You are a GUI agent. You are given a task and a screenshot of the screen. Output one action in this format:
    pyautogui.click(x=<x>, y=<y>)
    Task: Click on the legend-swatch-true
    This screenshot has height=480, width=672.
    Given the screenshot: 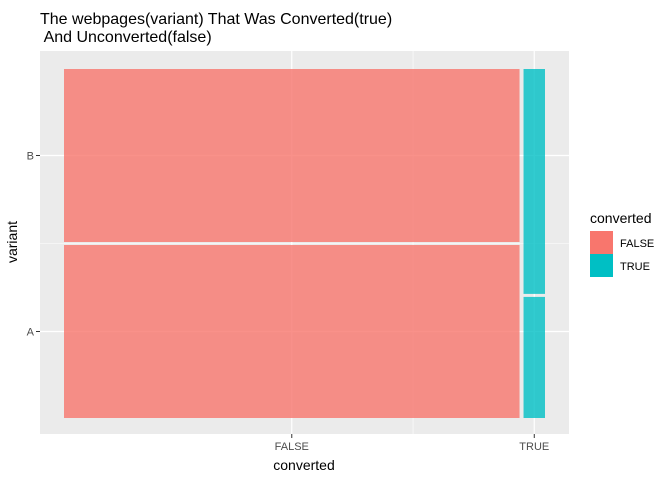 What is the action you would take?
    pyautogui.click(x=601, y=265)
    